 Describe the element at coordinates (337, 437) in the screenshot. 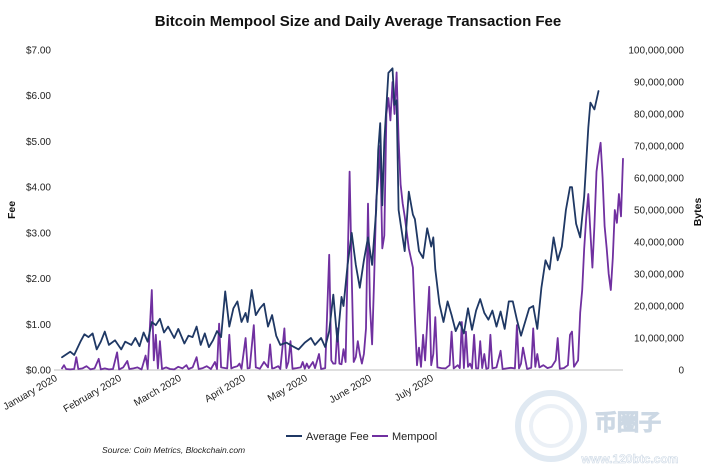

I see `legend-label-average-fee: Average Fee` at that location.